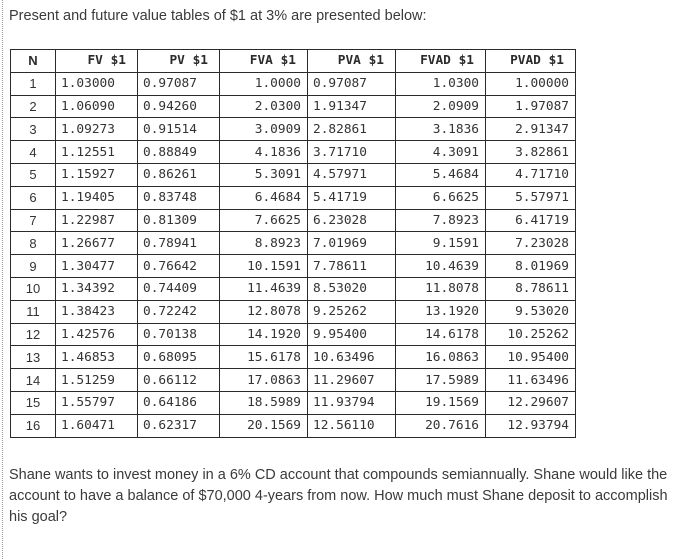 This screenshot has width=696, height=559. I want to click on table-cell-fva: 6.4684, so click(263, 197).